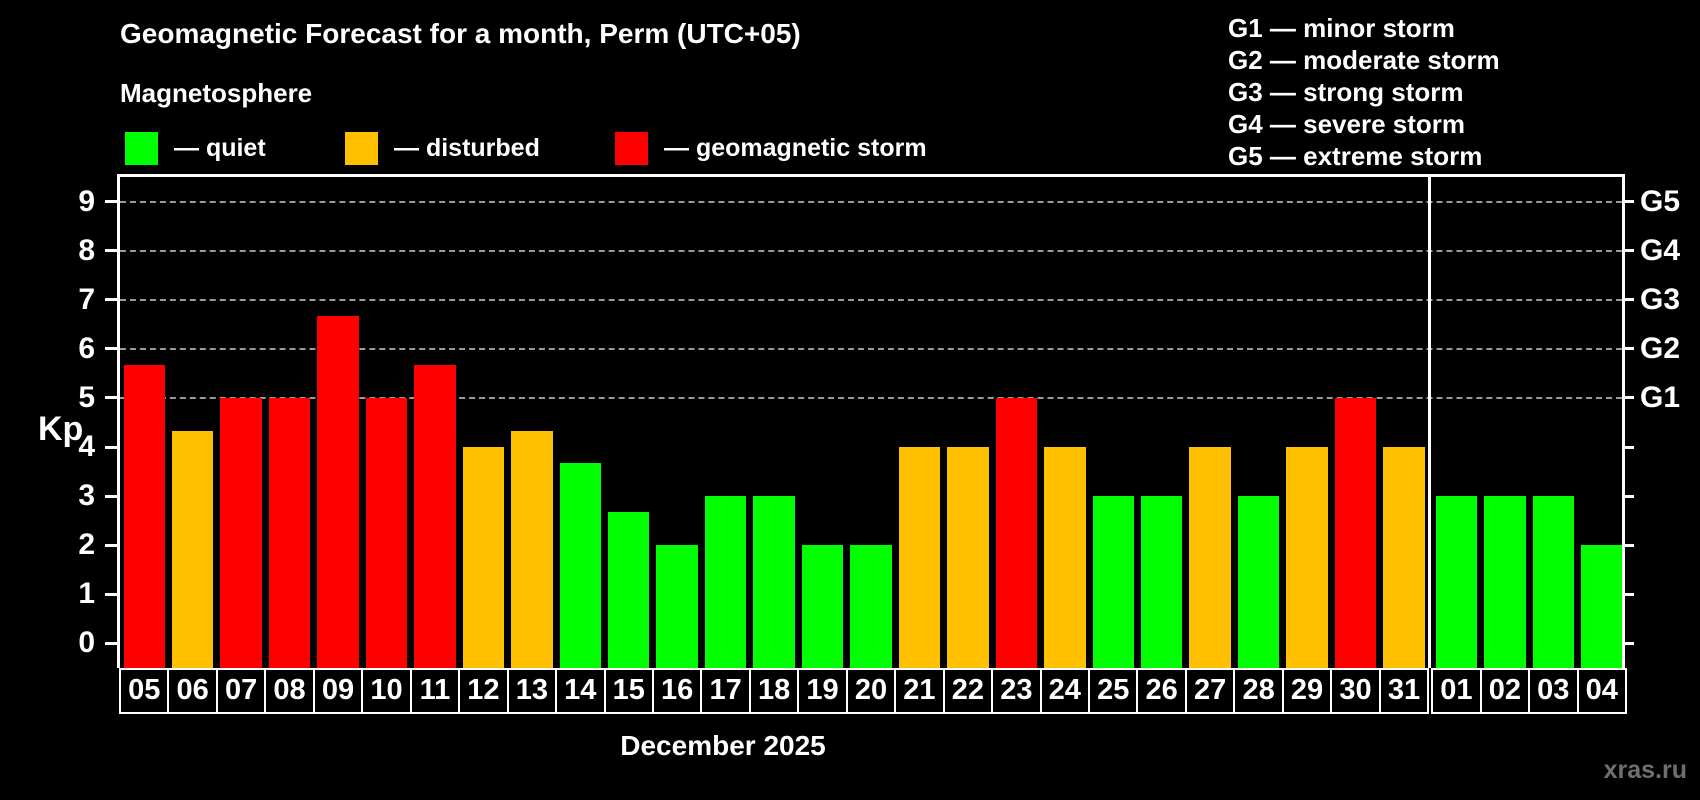 The height and width of the screenshot is (800, 1700). What do you see at coordinates (1113, 691) in the screenshot?
I see `date-label-25: 25` at bounding box center [1113, 691].